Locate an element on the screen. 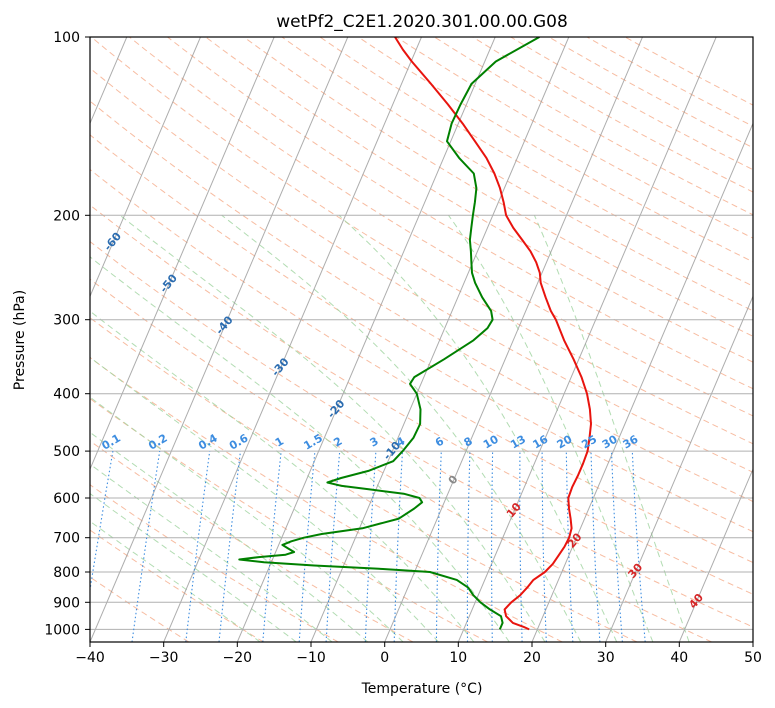 This screenshot has height=708, width=775. x-tick-label: 0 is located at coordinates (384, 658).